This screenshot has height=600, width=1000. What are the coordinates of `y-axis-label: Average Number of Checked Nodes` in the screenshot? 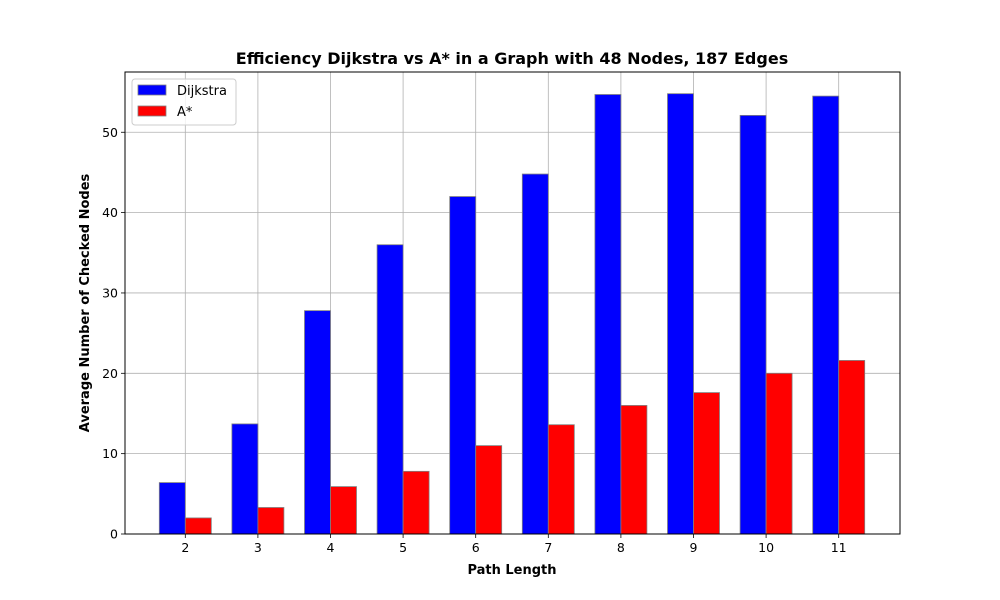 It's located at (85, 302).